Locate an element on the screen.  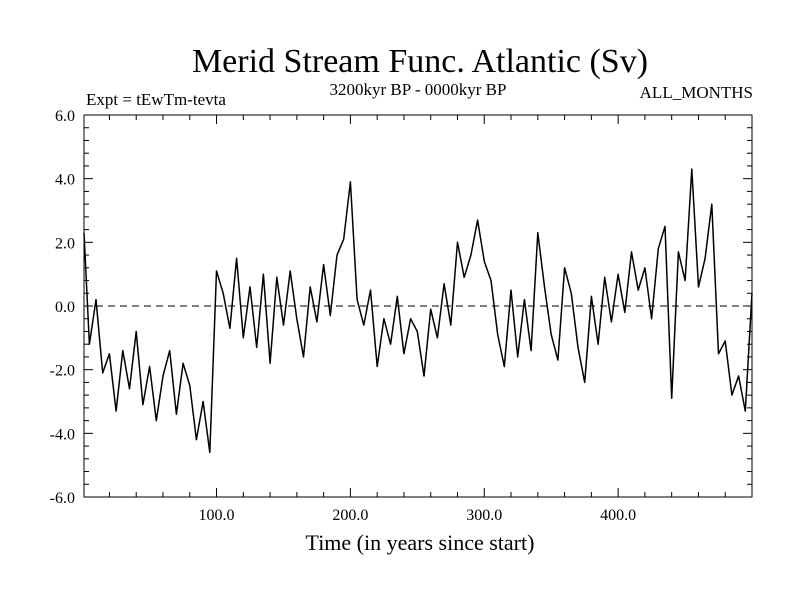
months-label: ALL_MONTHS is located at coordinates (696, 92).